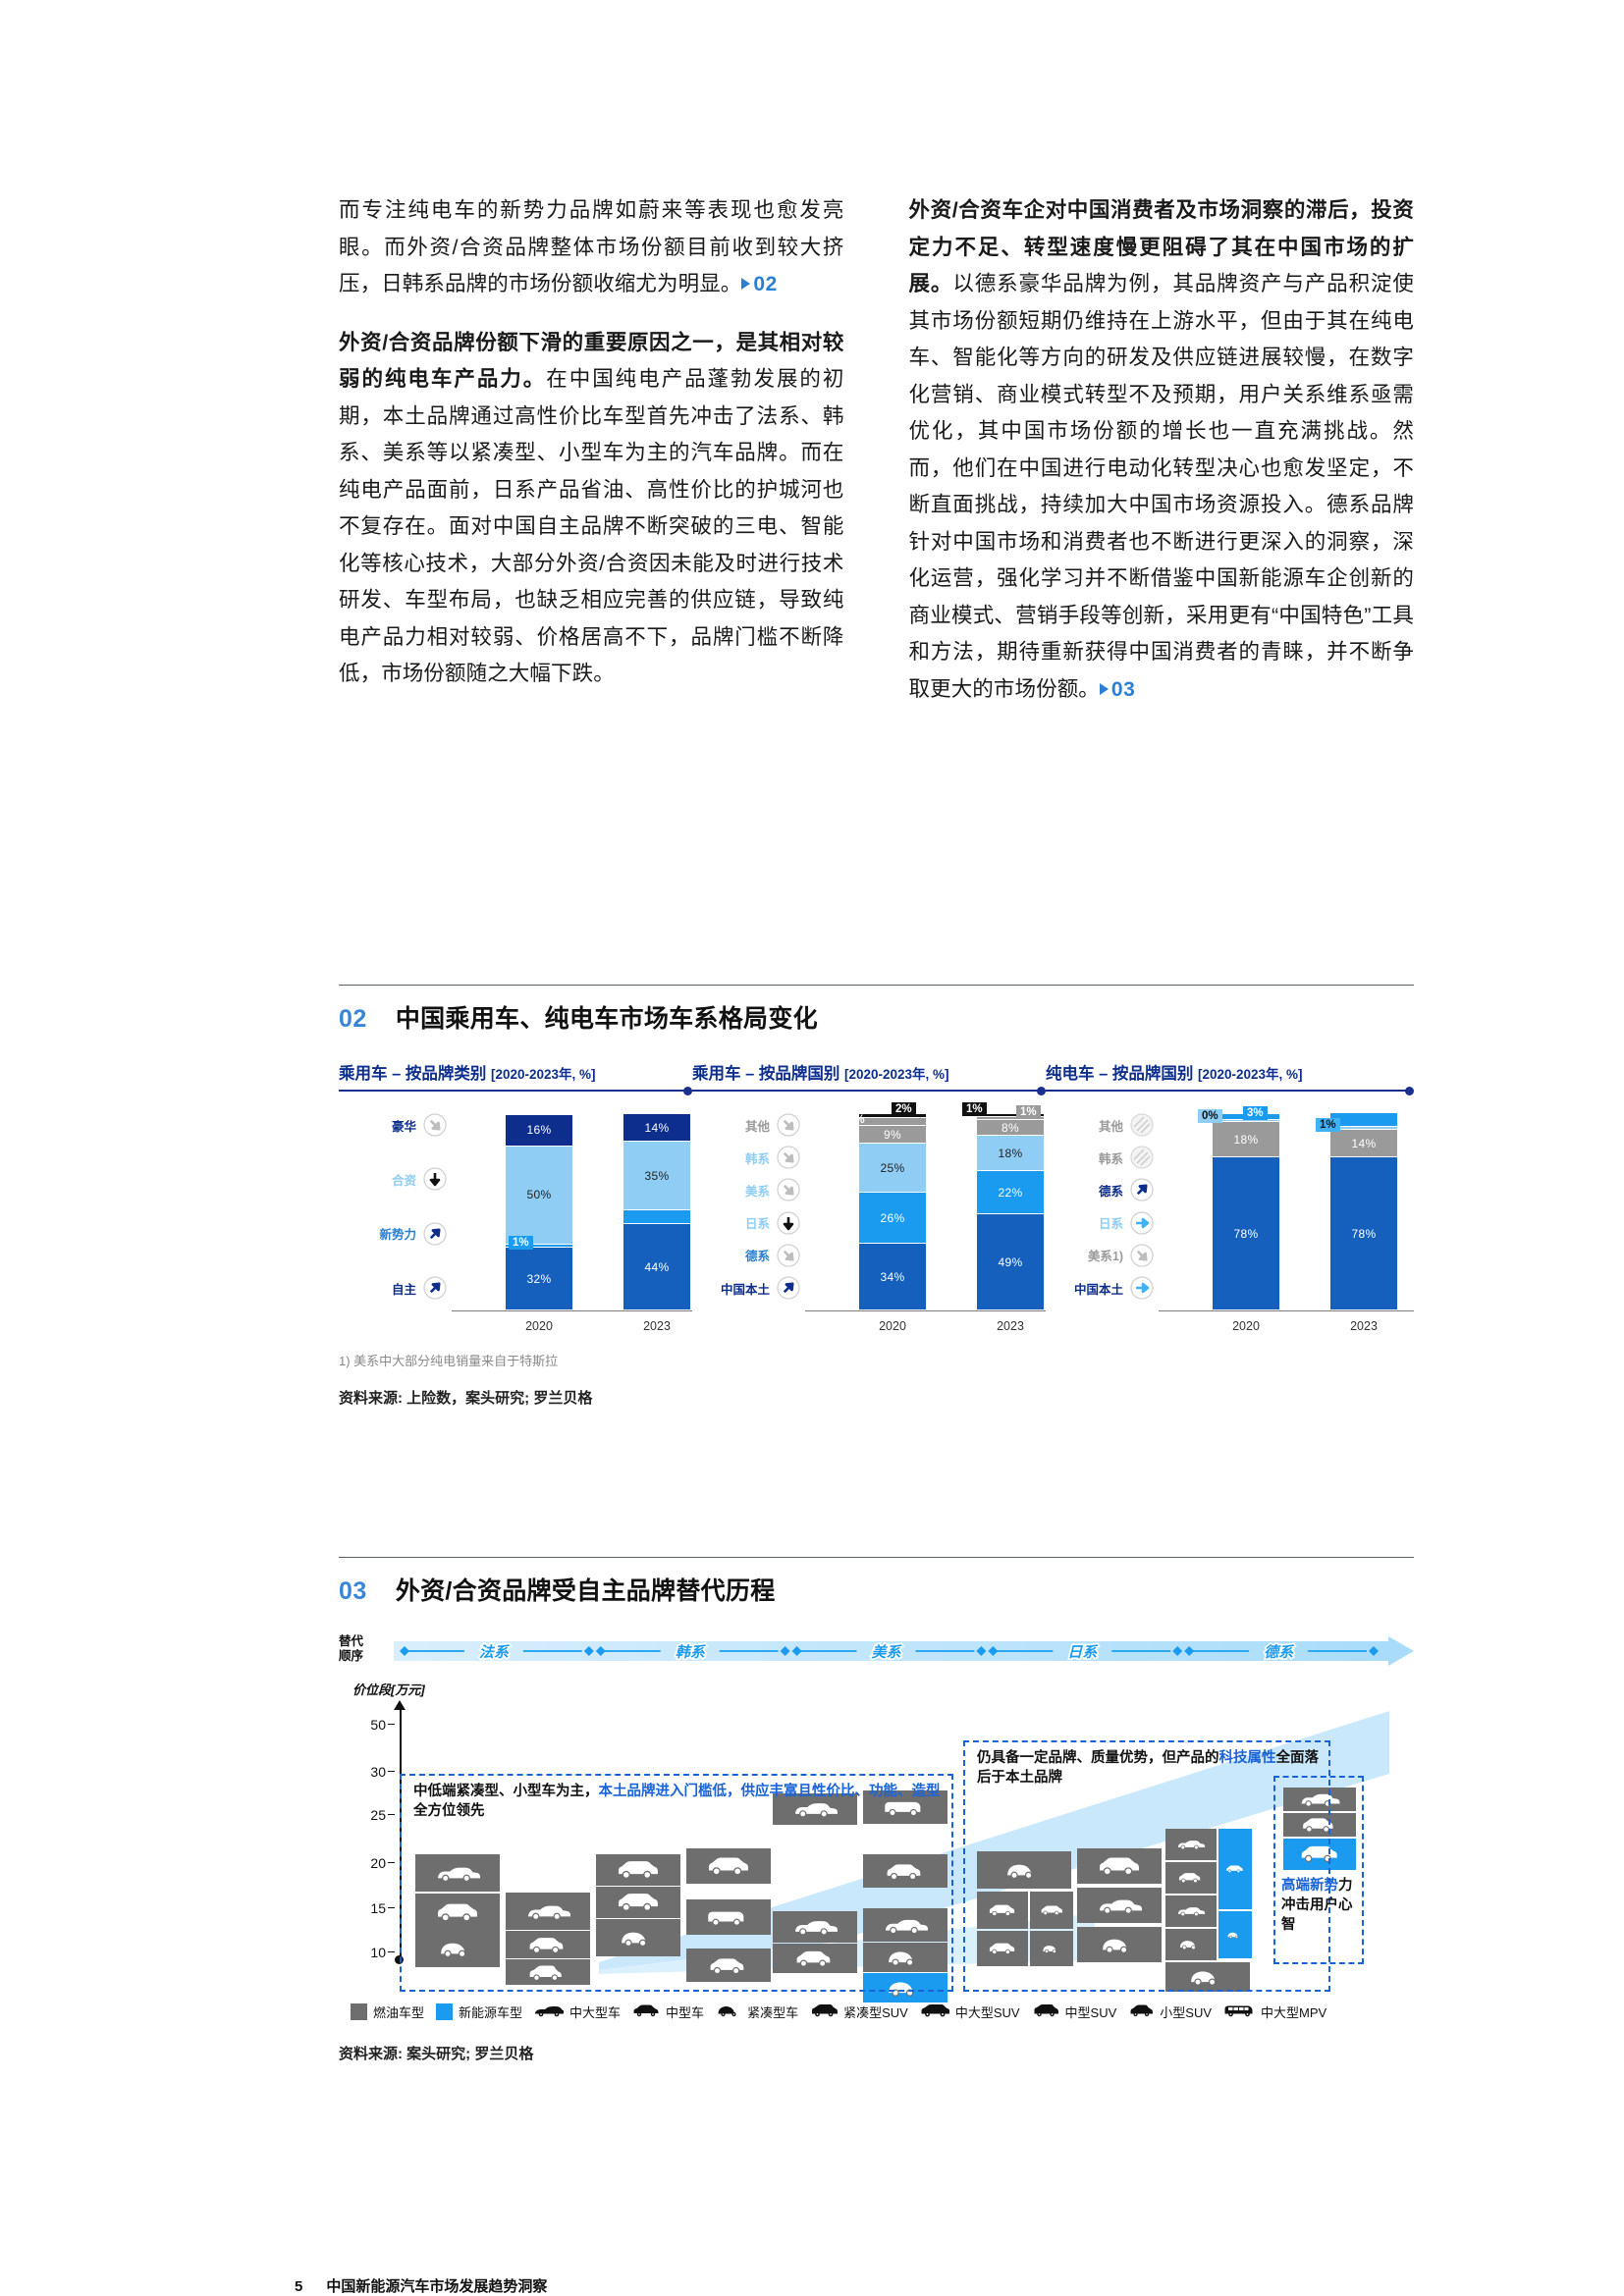 This screenshot has height=2296, width=1624. I want to click on note-run: 全方位领先, so click(449, 1811).